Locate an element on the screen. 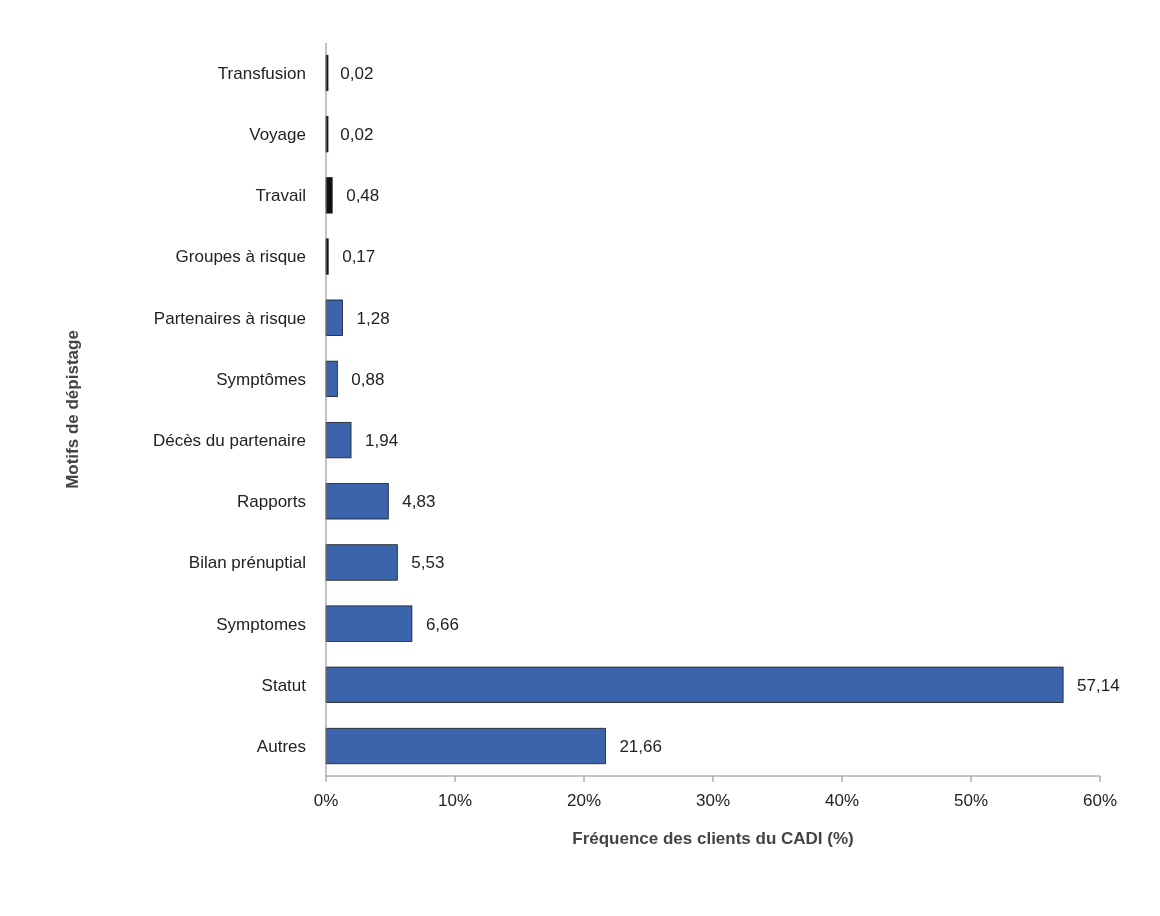  data-label: 0,17 is located at coordinates (359, 257).